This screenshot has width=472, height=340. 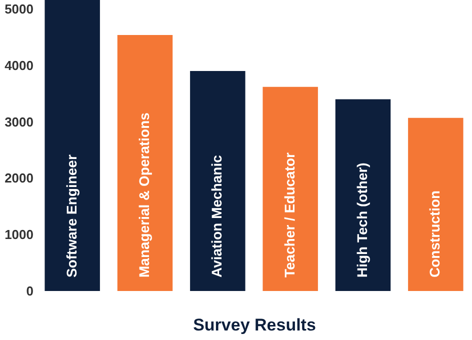 I want to click on x-tick-label: Aviation Mechanic, so click(x=216, y=216).